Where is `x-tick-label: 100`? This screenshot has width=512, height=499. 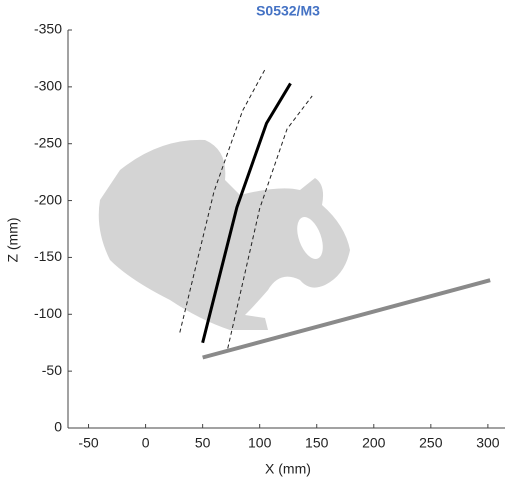
x-tick-label: 100 is located at coordinates (260, 443).